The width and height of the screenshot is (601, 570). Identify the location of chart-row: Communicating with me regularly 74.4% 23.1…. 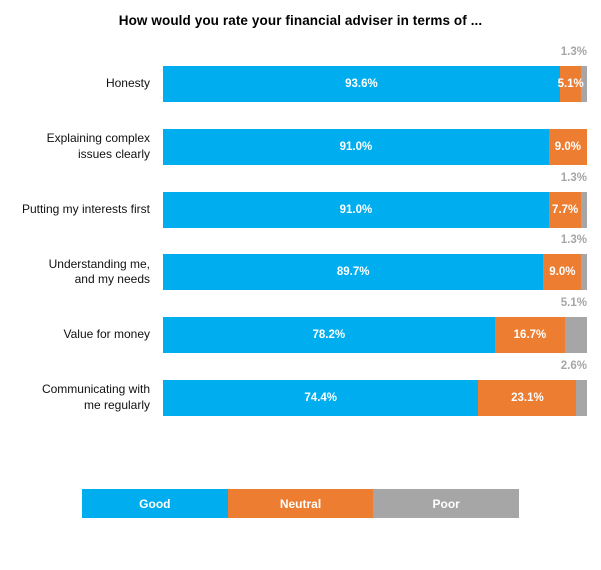
(300, 388).